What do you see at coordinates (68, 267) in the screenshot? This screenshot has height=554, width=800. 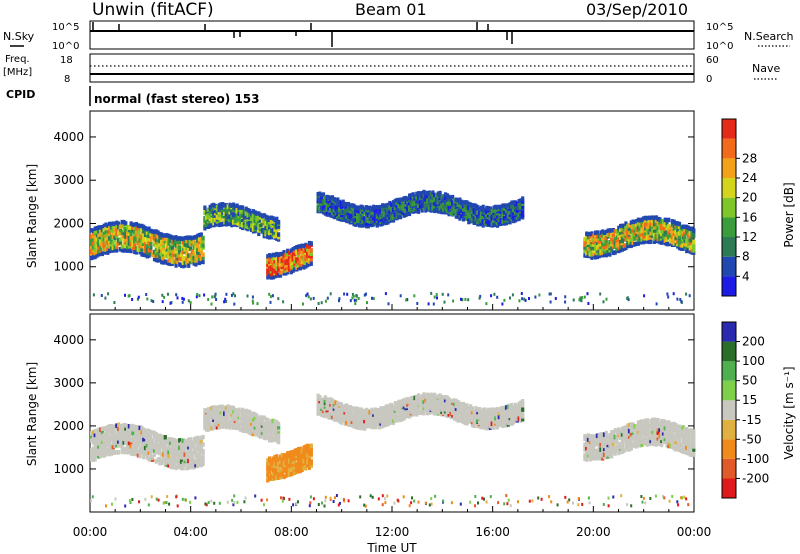 I see `power-ytick-label-0: 1000` at bounding box center [68, 267].